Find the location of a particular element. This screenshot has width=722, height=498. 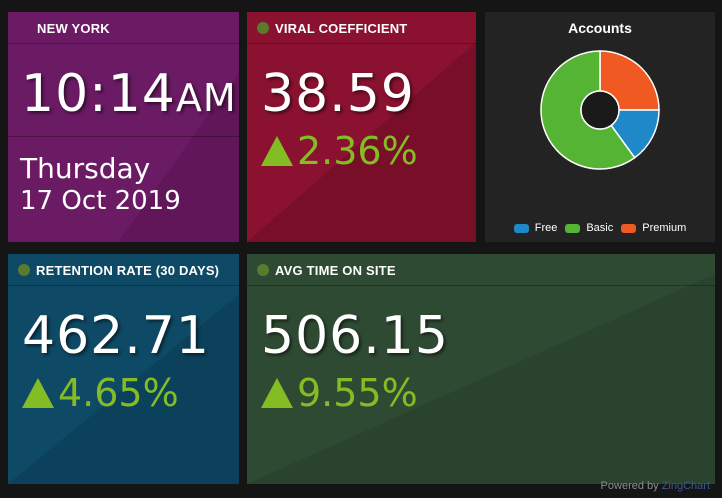

retention-rate-delta-value: 4.65% is located at coordinates (118, 393).